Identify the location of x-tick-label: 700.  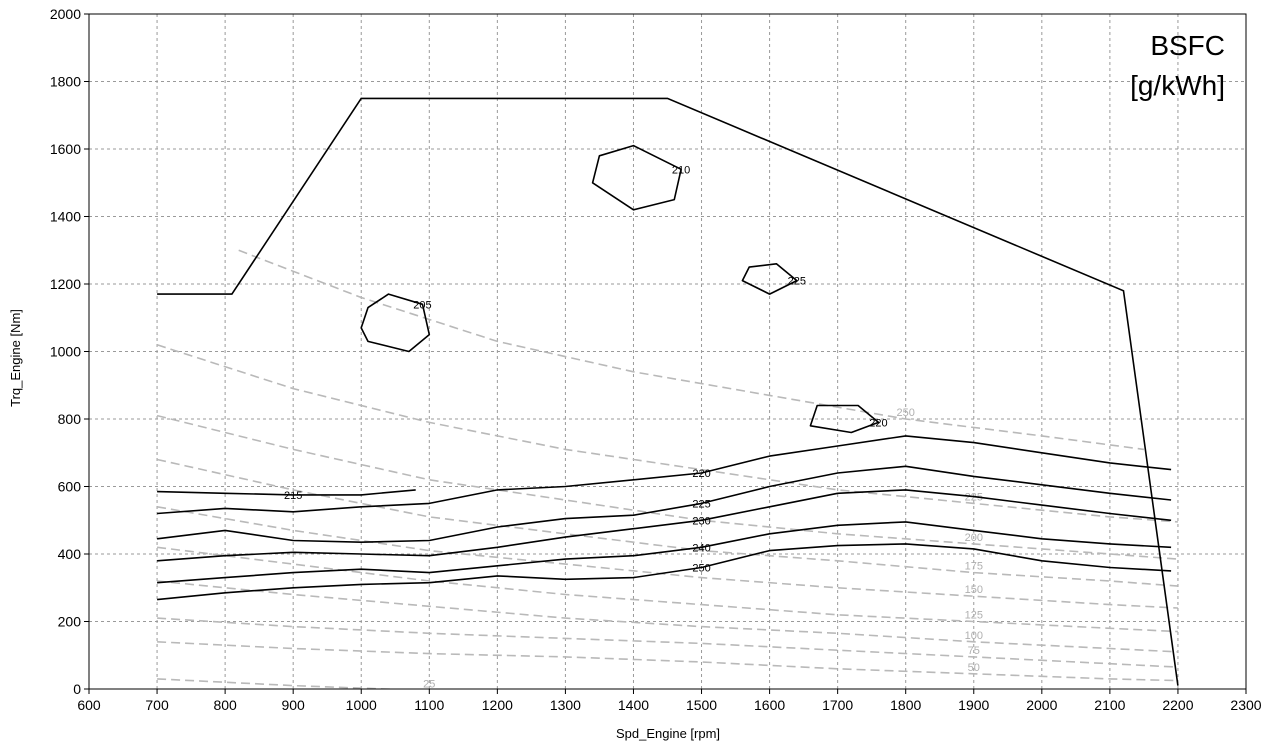
(157, 705).